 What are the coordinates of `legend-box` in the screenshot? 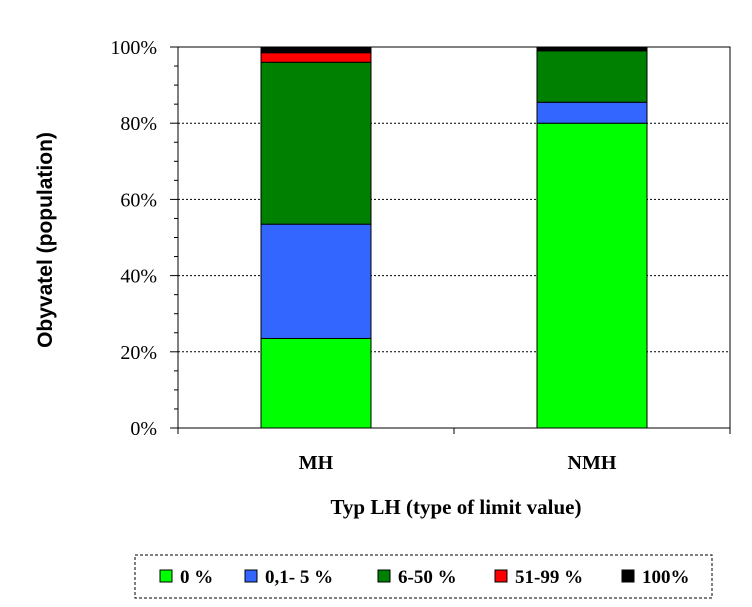 It's located at (423, 576).